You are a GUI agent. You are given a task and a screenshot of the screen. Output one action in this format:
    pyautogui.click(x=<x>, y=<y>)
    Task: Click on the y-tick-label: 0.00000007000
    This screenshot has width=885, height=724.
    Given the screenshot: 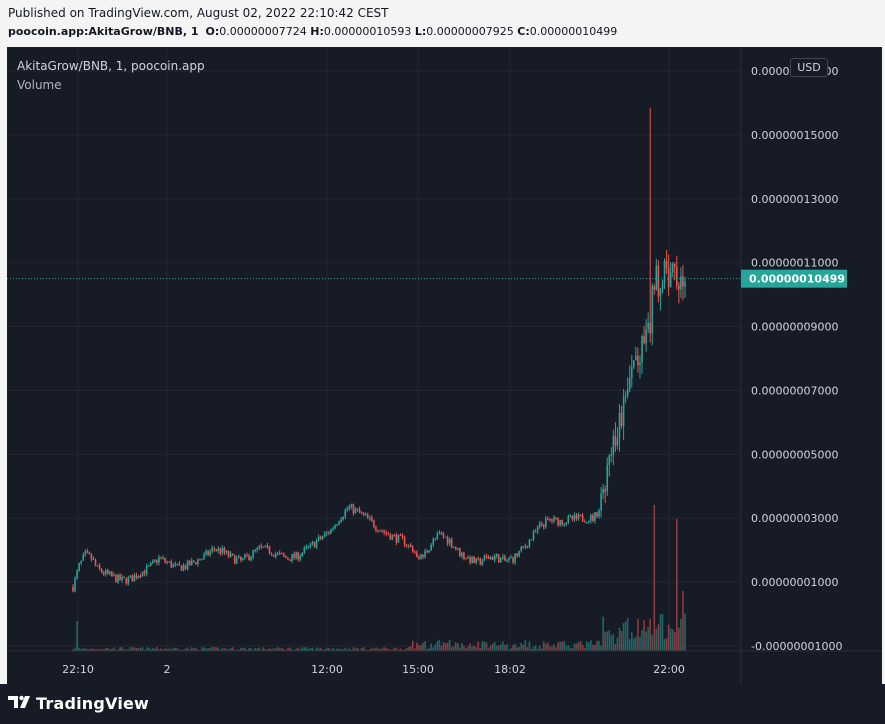 What is the action you would take?
    pyautogui.click(x=794, y=390)
    